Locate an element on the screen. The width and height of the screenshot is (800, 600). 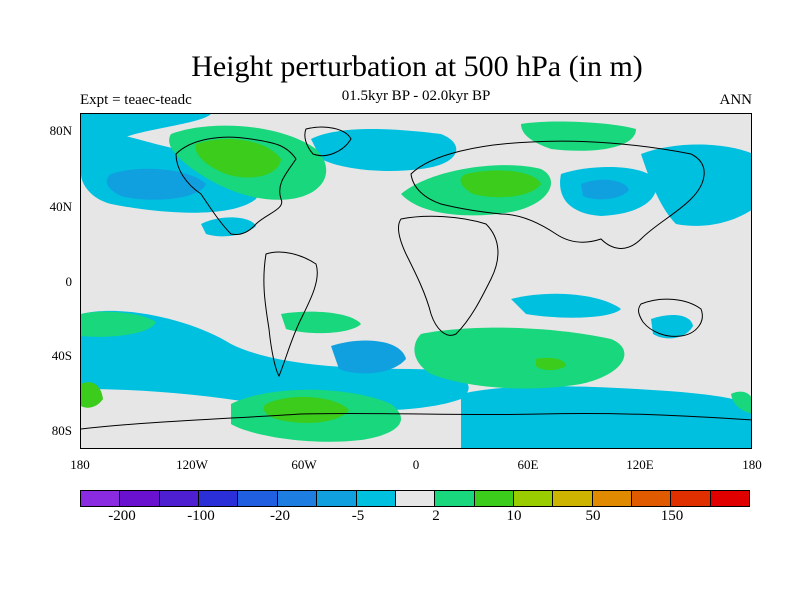
lat-label-40n: 40N is located at coordinates (60, 206).